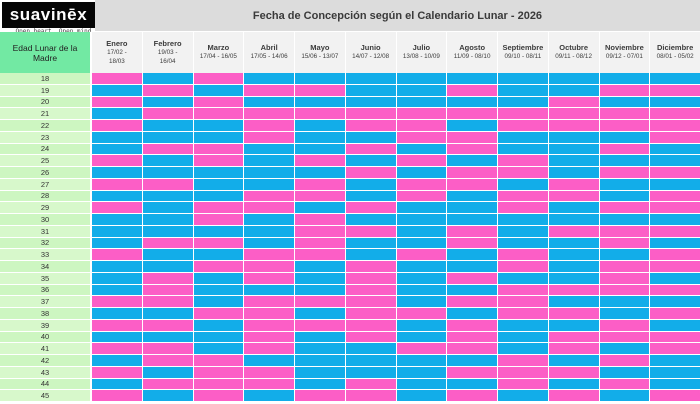  I want to click on month-date-range: 09/12 - 07/01, so click(624, 57).